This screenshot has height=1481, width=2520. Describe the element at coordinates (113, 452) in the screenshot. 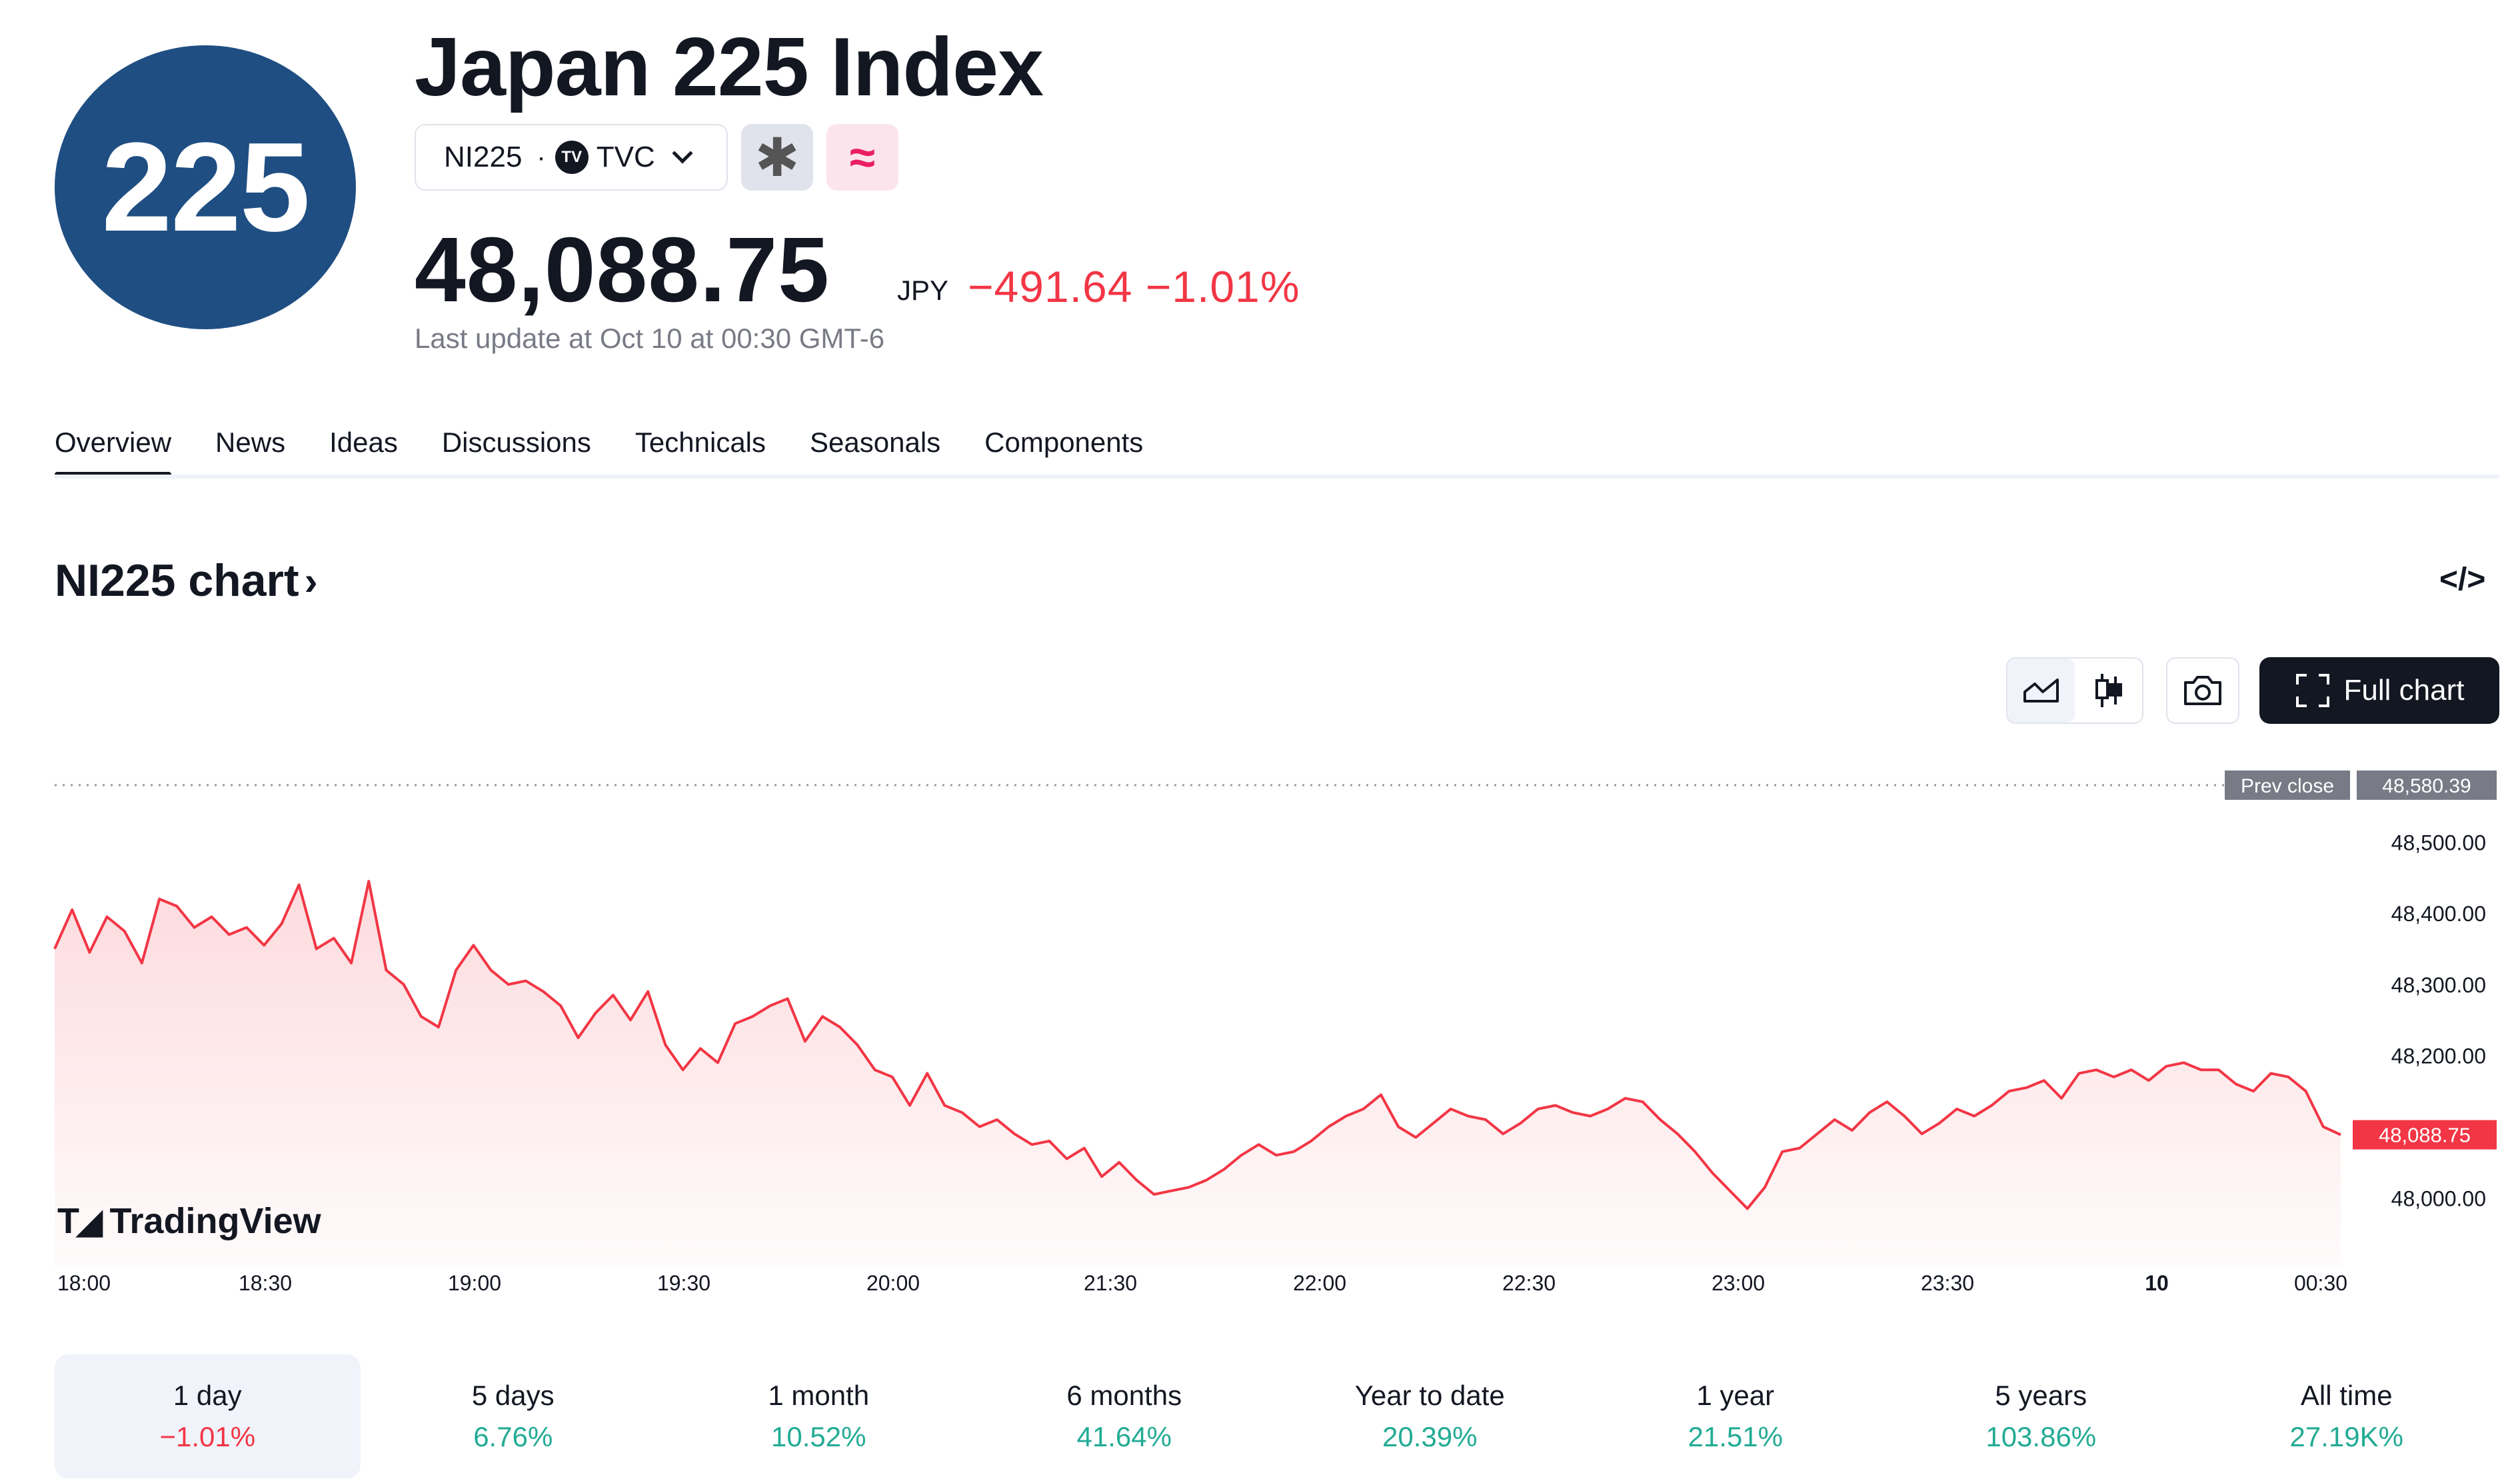

I see `tab-overview: Overview` at that location.